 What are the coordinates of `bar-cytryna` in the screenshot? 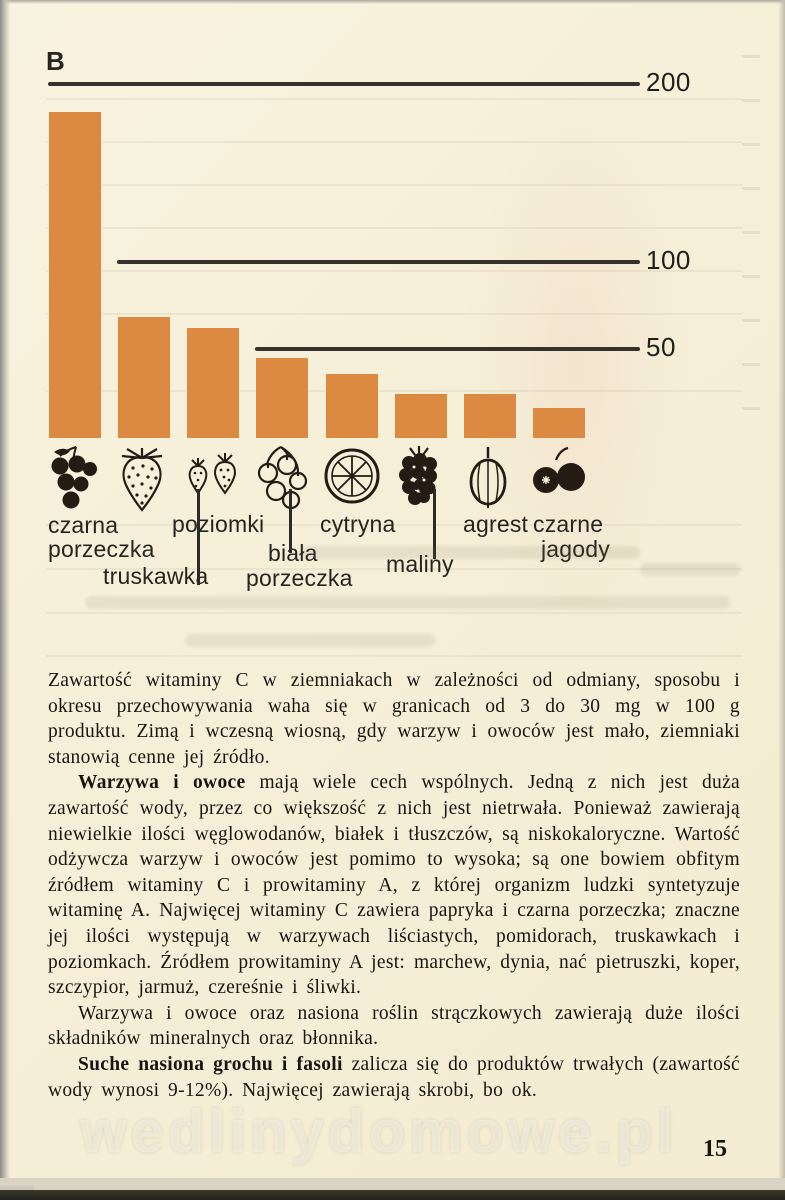 It's located at (351, 405).